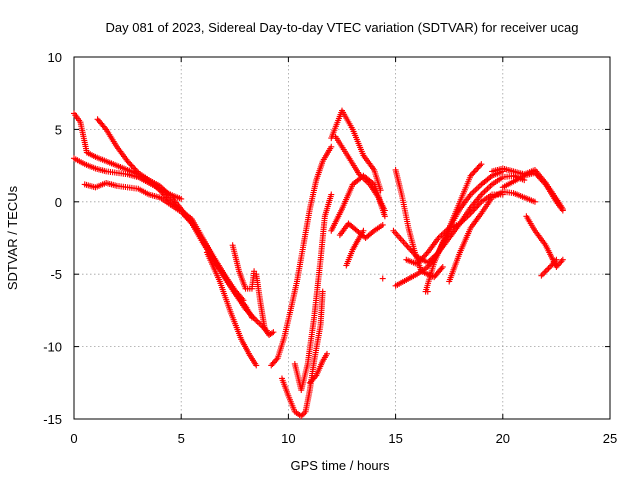 This screenshot has height=480, width=640. I want to click on x-tick-label: 15, so click(395, 438).